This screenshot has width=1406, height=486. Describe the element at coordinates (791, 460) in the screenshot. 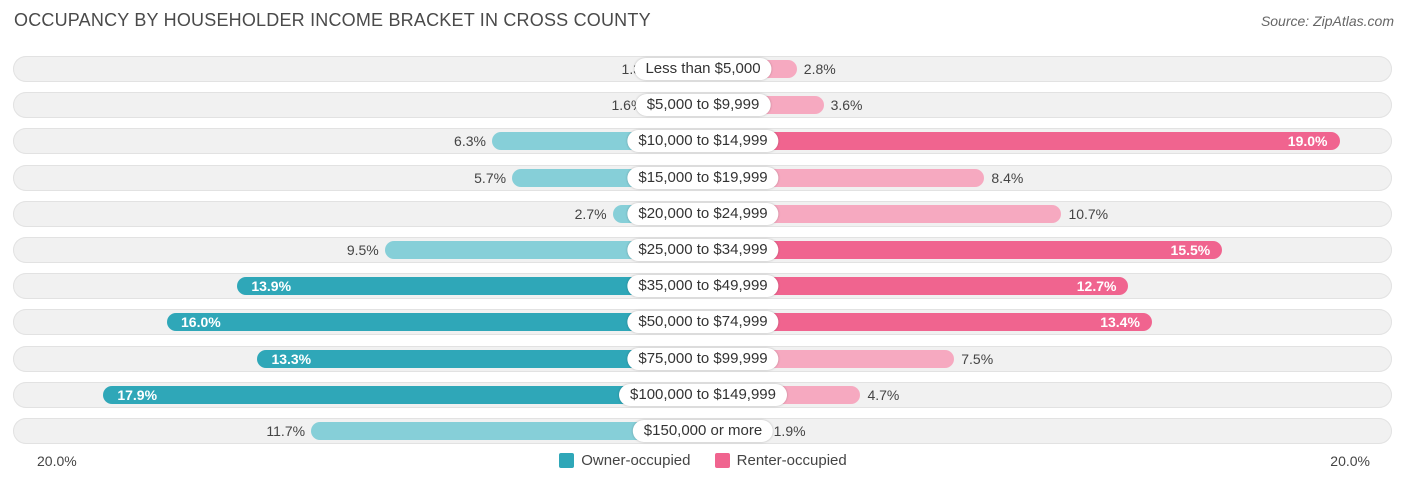

I see `legend-label-renter: Renter-occupied` at that location.